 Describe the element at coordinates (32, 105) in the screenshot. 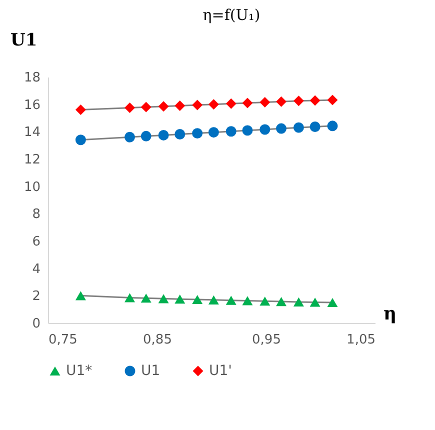

I see `y-tick-label: 16` at that location.